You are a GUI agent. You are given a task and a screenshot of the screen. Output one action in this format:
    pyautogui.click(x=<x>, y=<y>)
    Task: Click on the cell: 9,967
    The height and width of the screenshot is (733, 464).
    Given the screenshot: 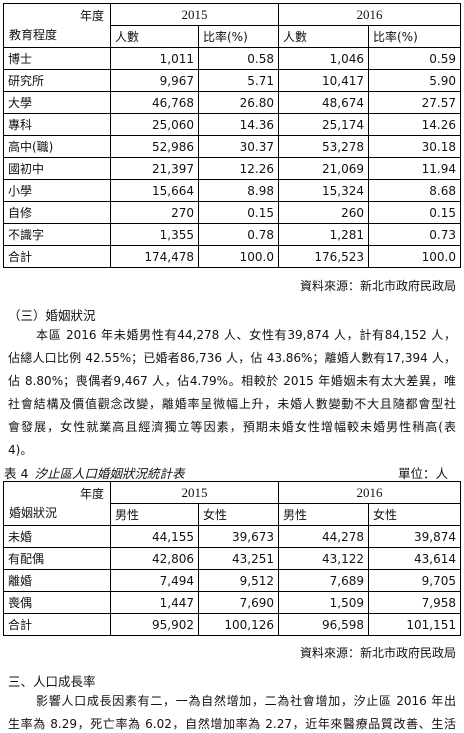 What is the action you would take?
    pyautogui.click(x=154, y=80)
    